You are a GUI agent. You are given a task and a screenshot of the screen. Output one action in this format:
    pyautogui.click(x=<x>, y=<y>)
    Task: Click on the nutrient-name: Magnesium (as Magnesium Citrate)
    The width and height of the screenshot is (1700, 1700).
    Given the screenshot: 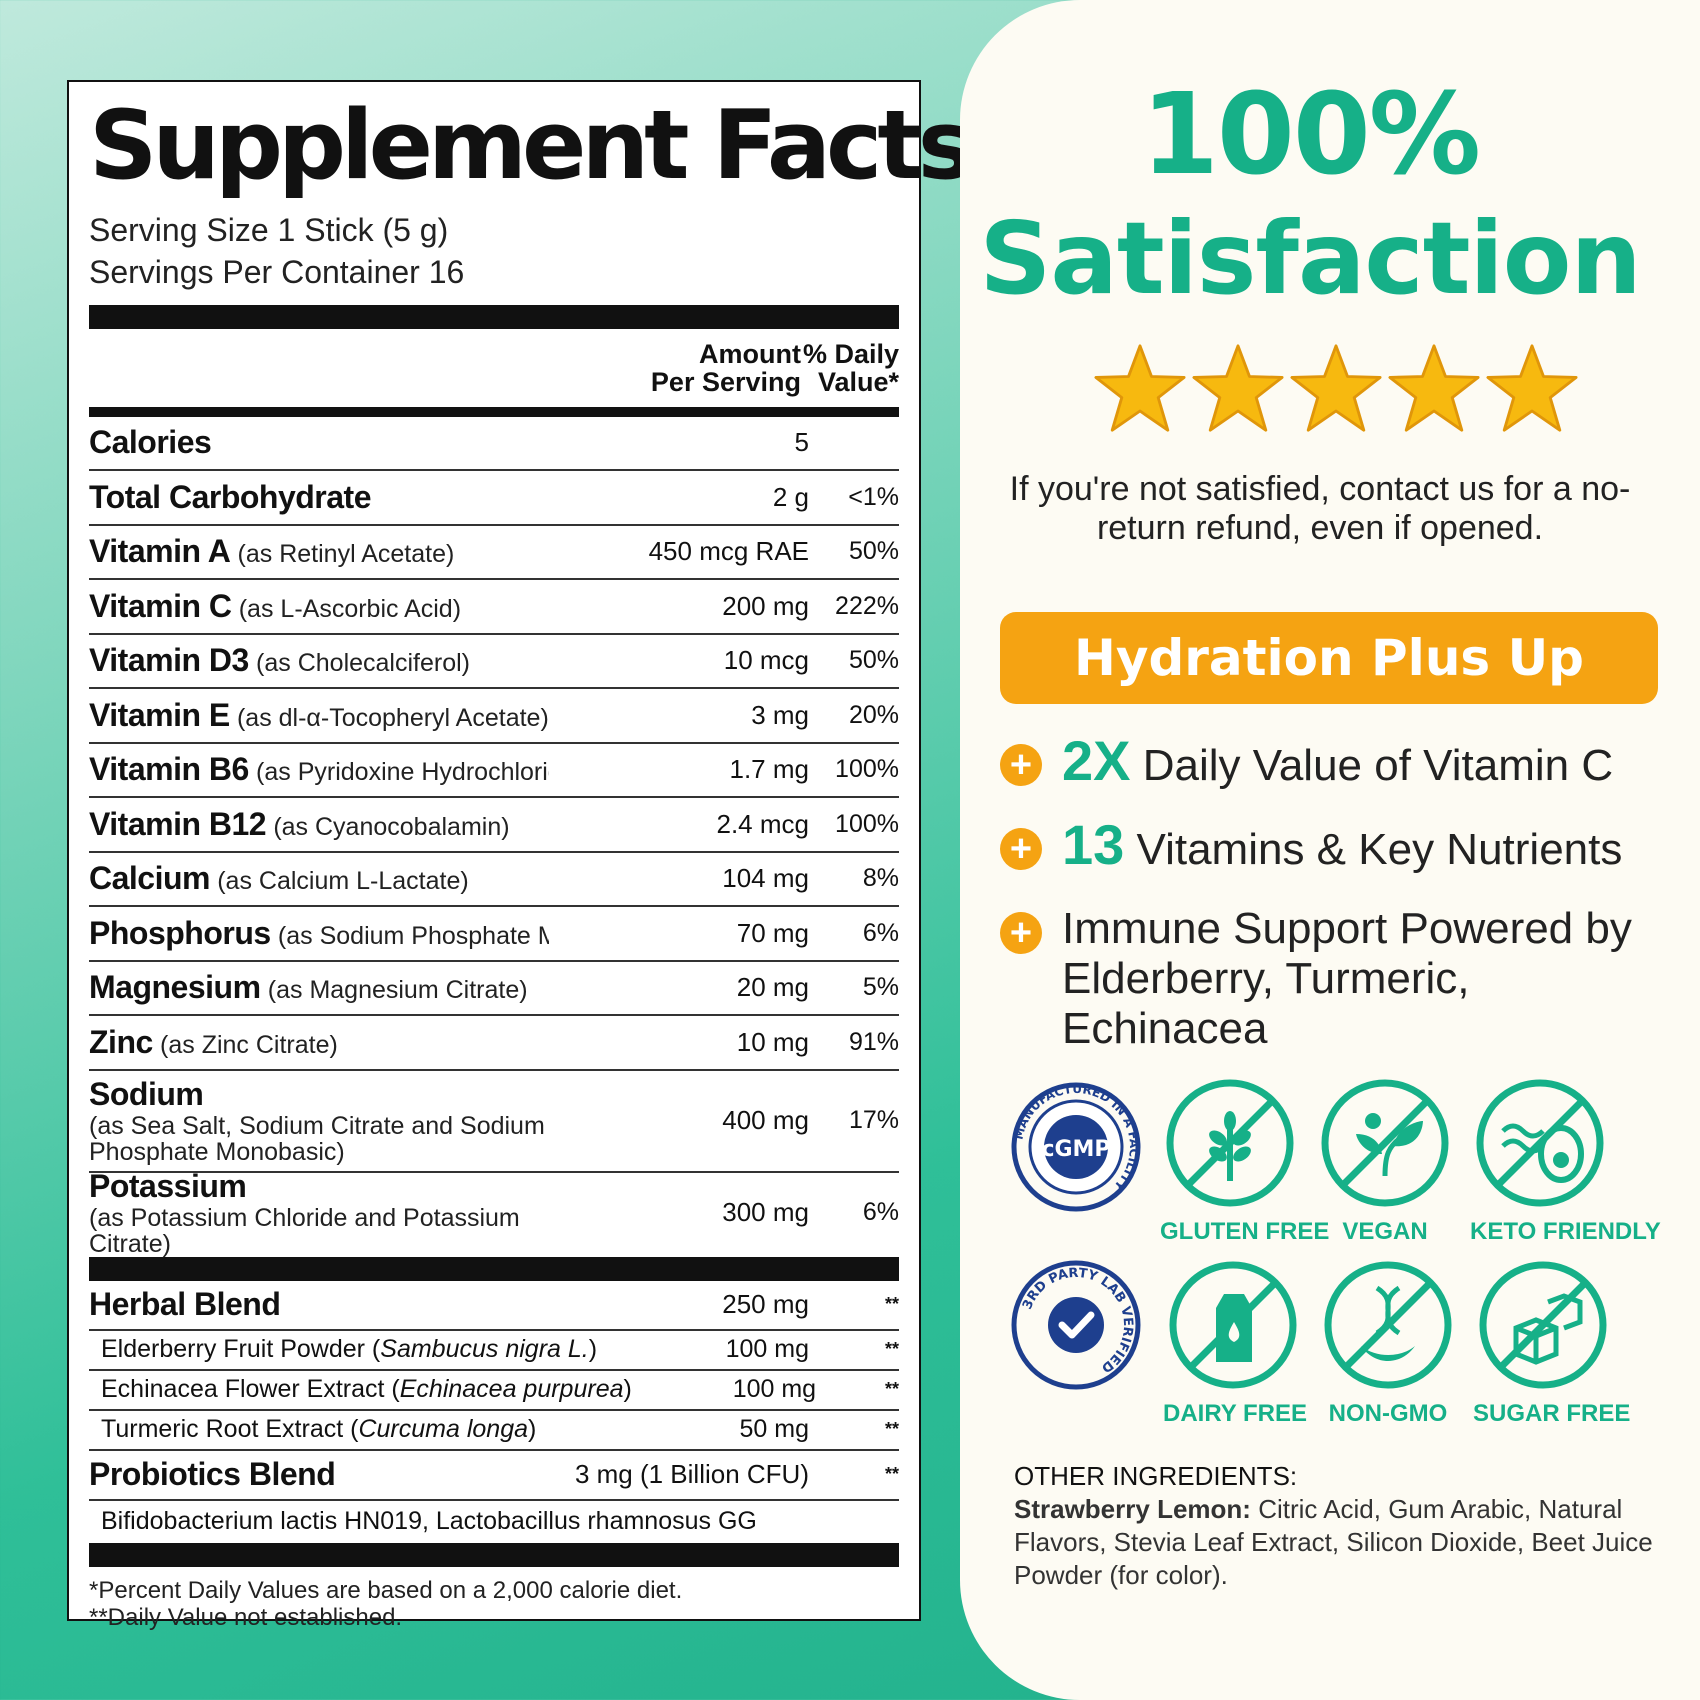 What is the action you would take?
    pyautogui.click(x=319, y=987)
    